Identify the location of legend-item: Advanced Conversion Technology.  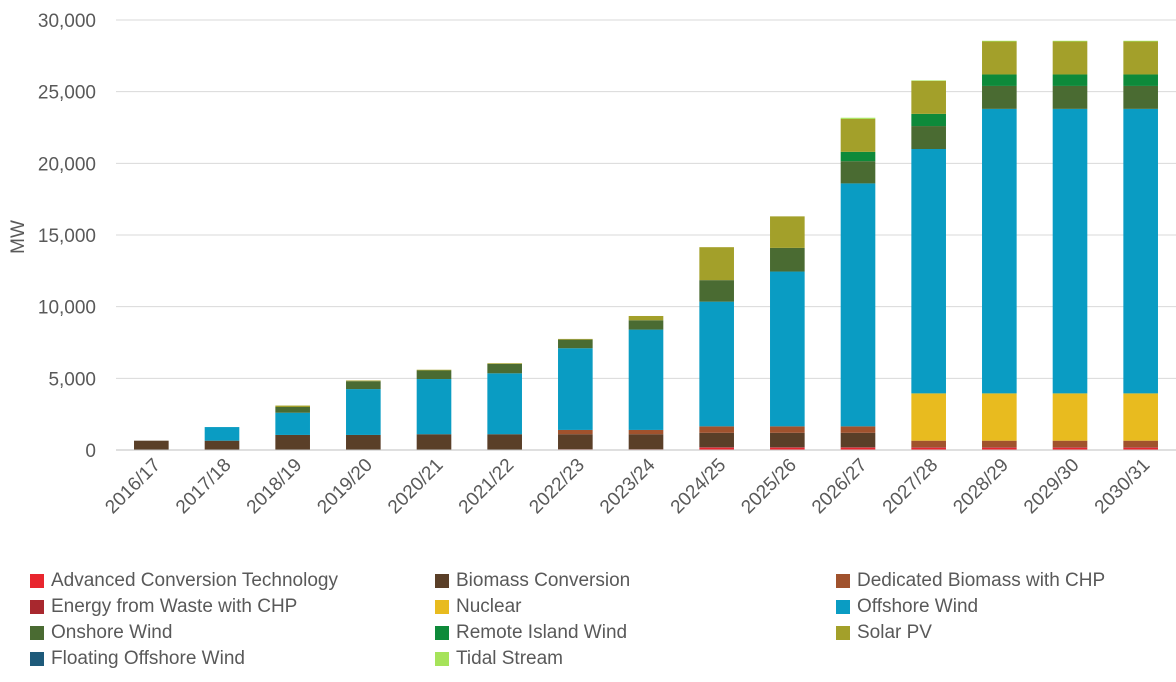
(184, 581).